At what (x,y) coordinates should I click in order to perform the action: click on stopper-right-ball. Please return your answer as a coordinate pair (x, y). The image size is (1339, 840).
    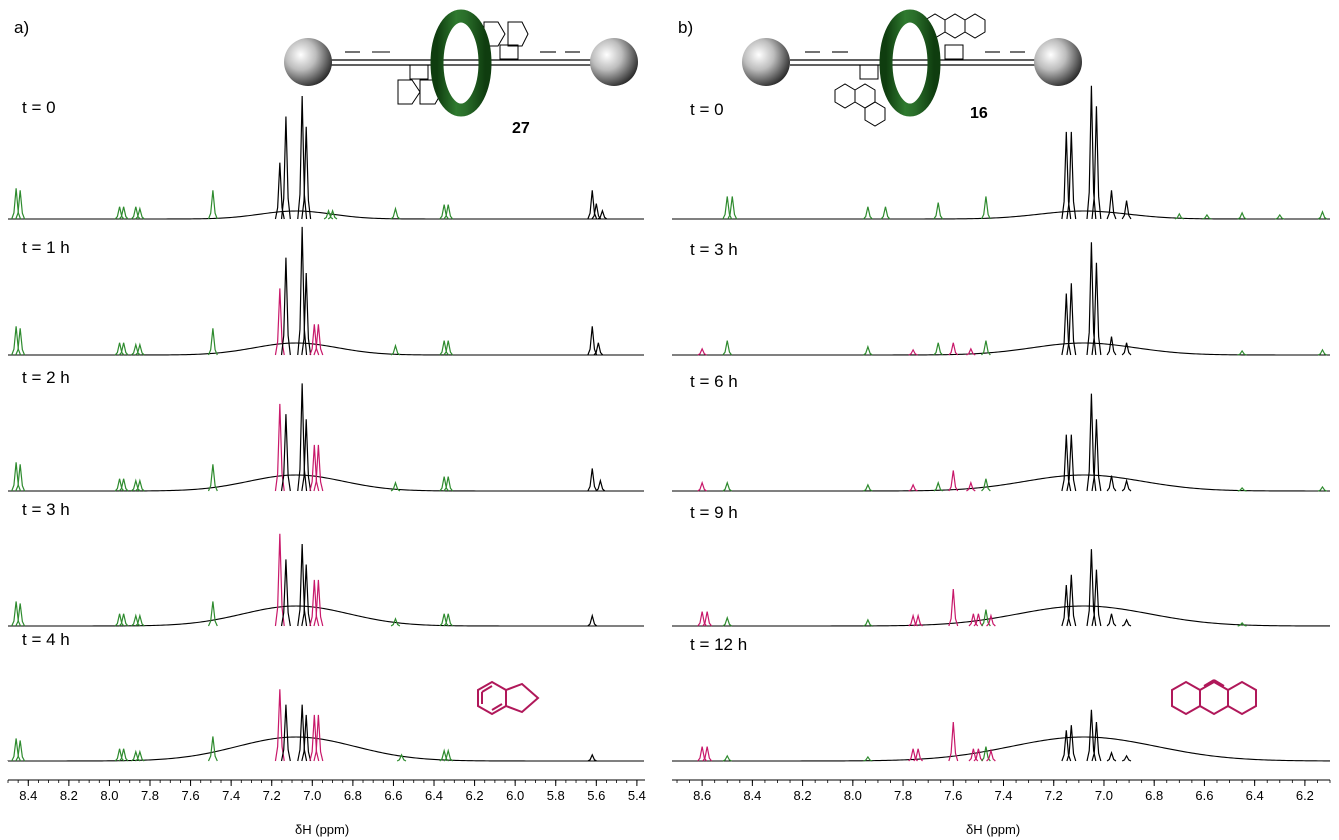
    Looking at the image, I should click on (614, 62).